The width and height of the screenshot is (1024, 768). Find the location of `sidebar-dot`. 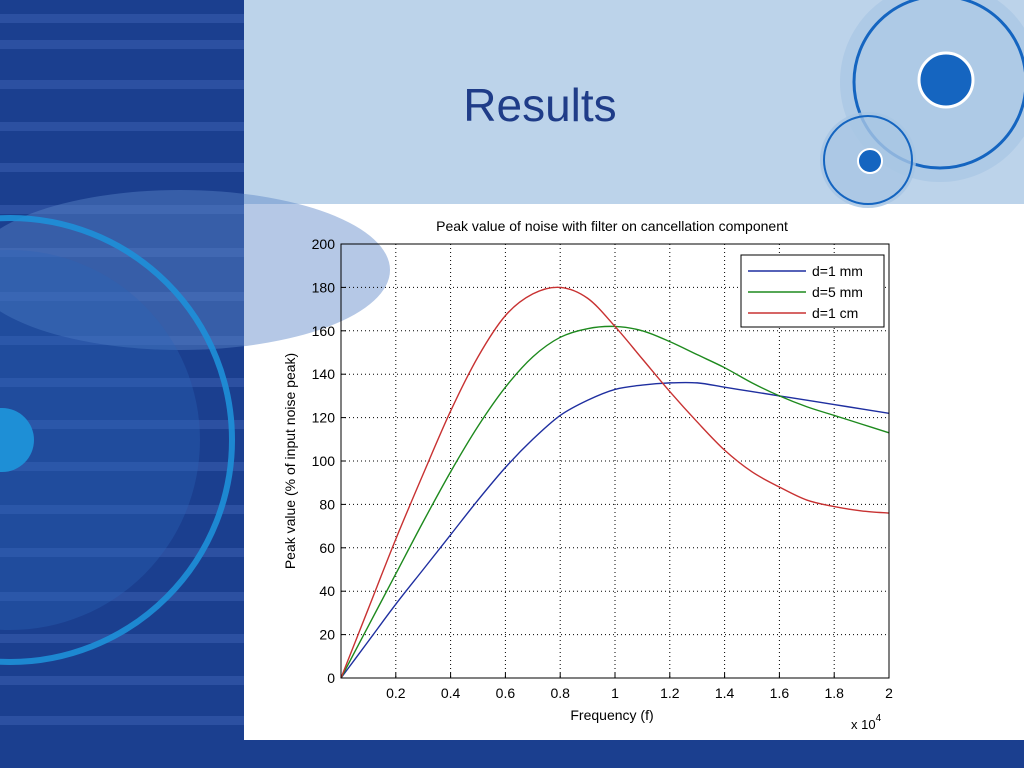

sidebar-dot is located at coordinates (17, 440).